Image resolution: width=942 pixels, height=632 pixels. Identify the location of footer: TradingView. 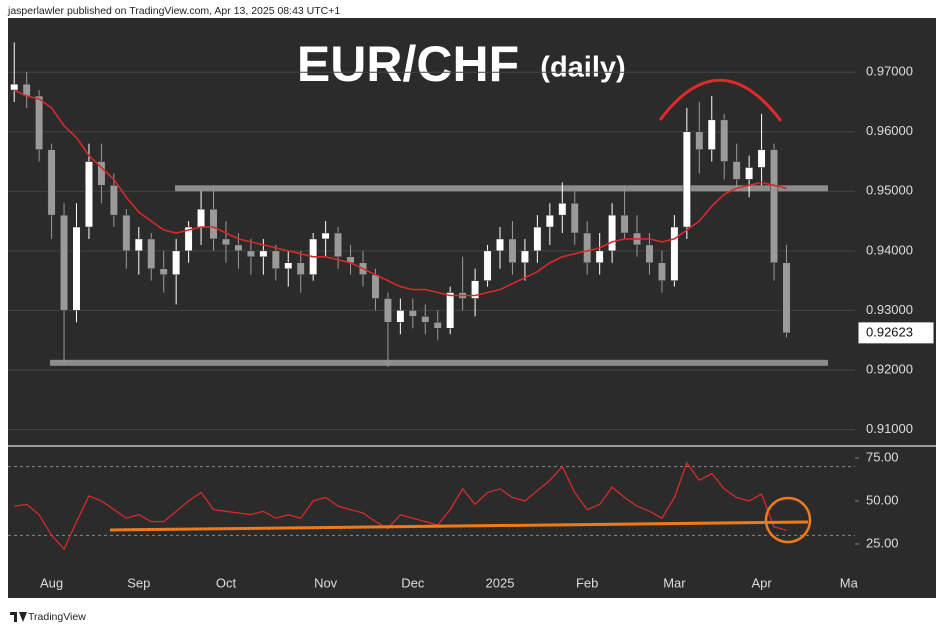
(57, 617).